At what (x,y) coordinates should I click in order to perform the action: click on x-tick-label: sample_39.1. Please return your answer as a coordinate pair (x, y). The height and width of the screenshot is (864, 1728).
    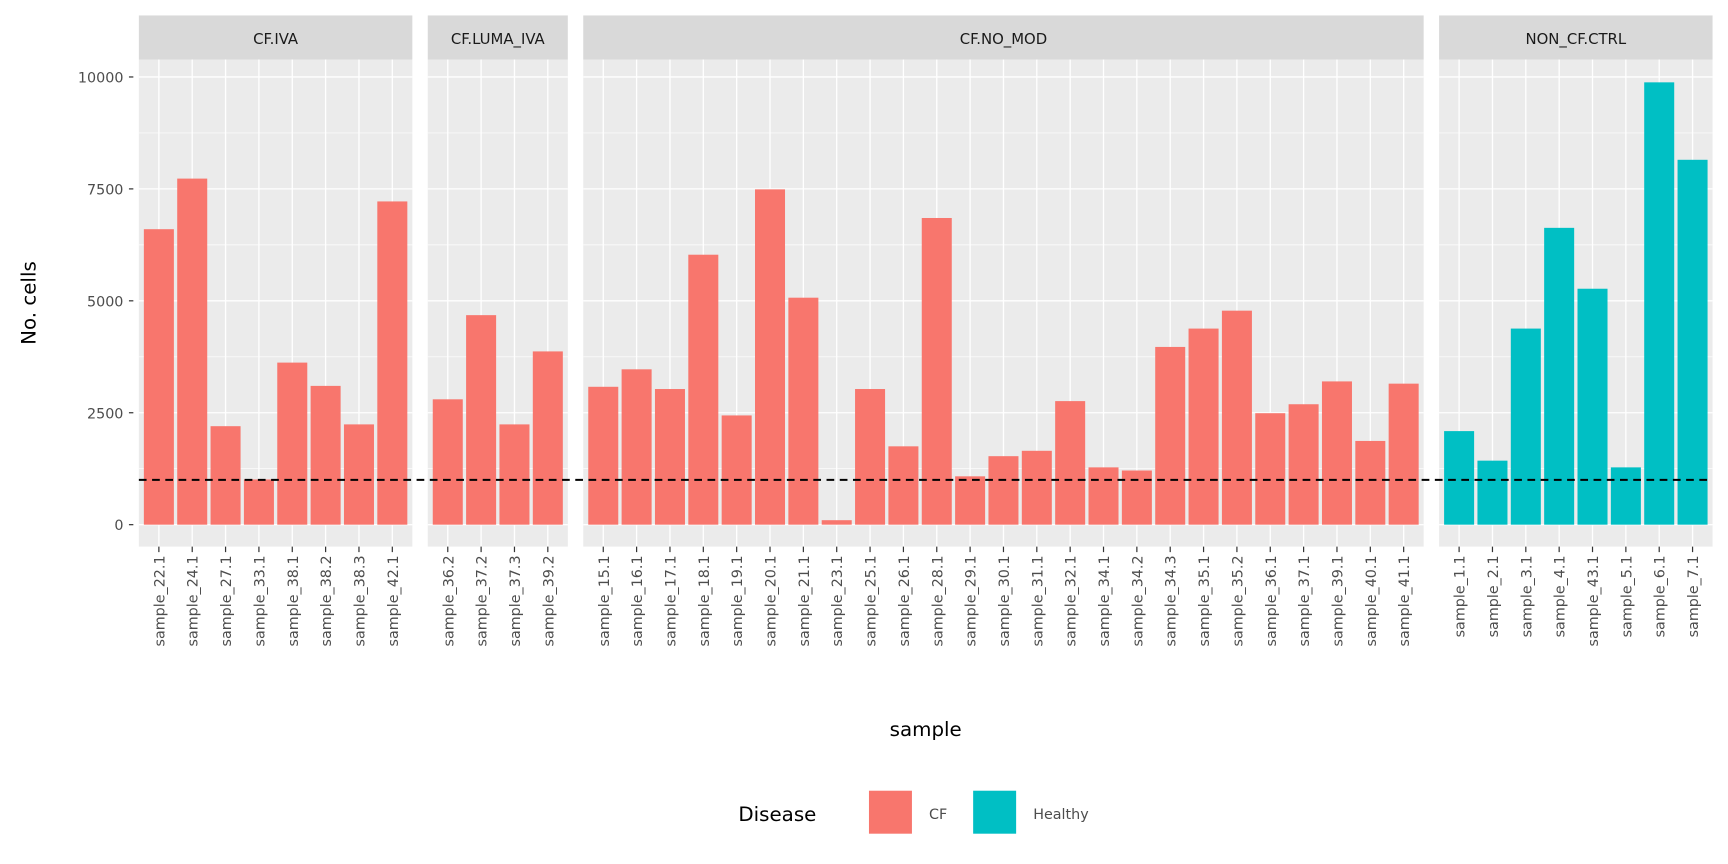
    Looking at the image, I should click on (1338, 600).